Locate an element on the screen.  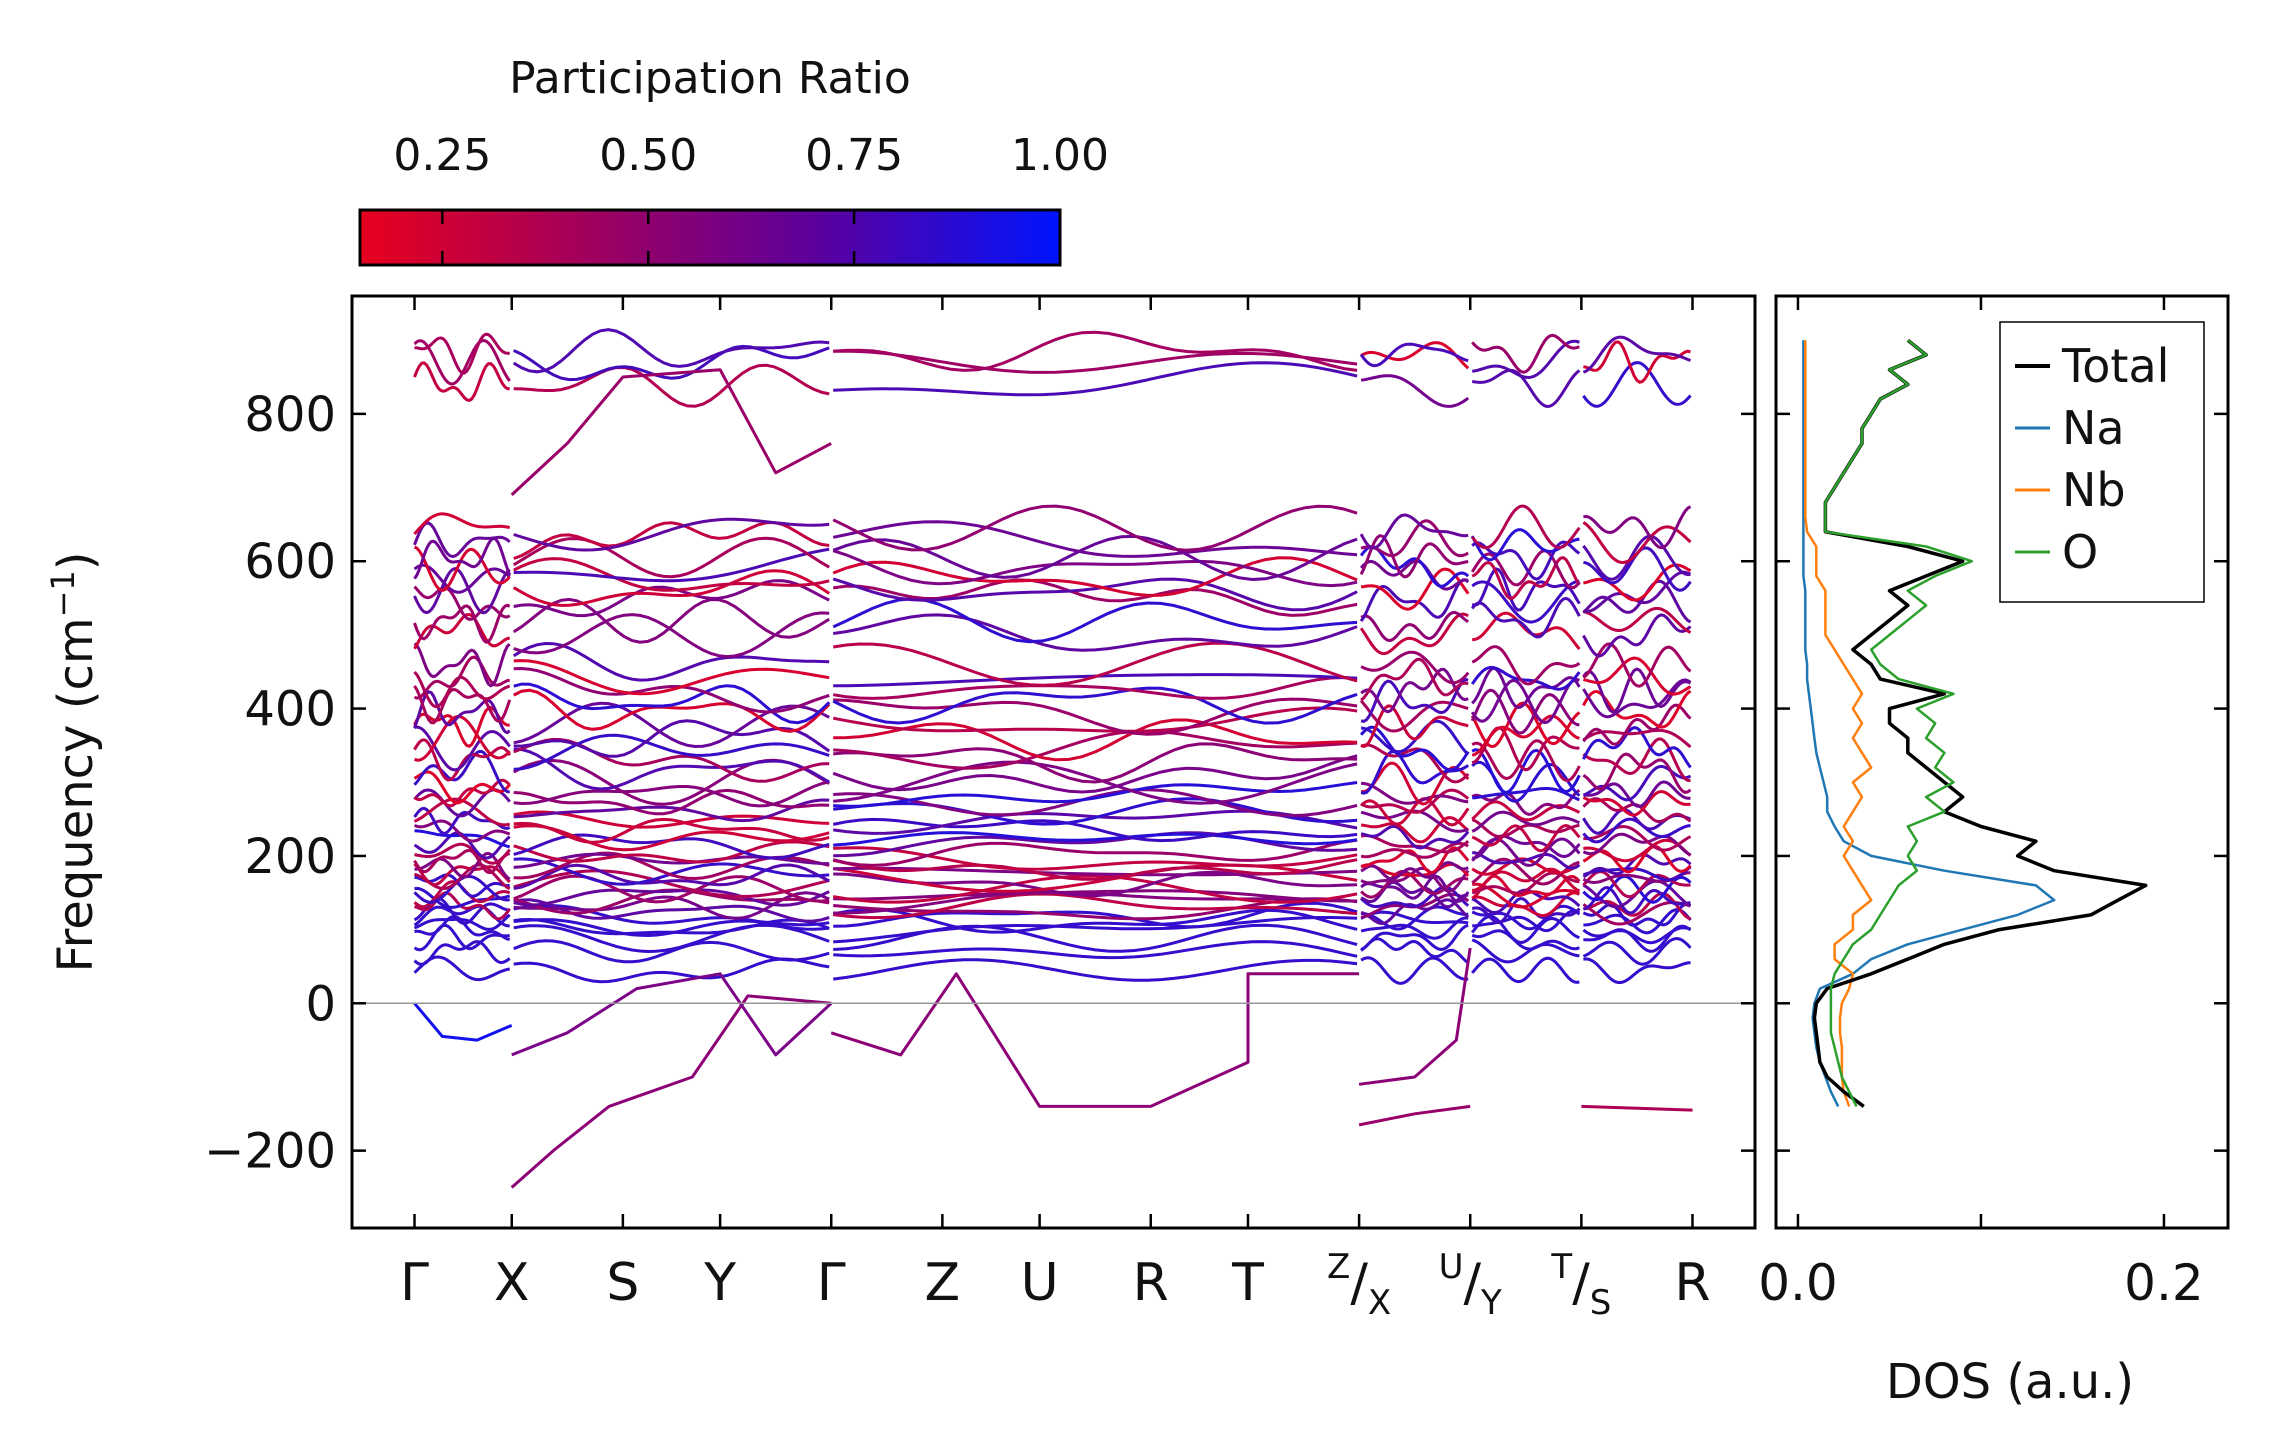
dos-axes-frame is located at coordinates (2002, 762).